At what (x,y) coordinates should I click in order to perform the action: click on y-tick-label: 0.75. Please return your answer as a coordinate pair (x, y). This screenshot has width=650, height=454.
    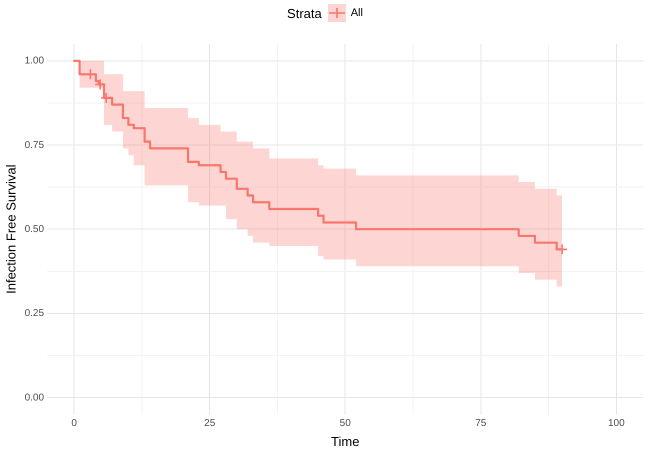
    Looking at the image, I should click on (34, 145).